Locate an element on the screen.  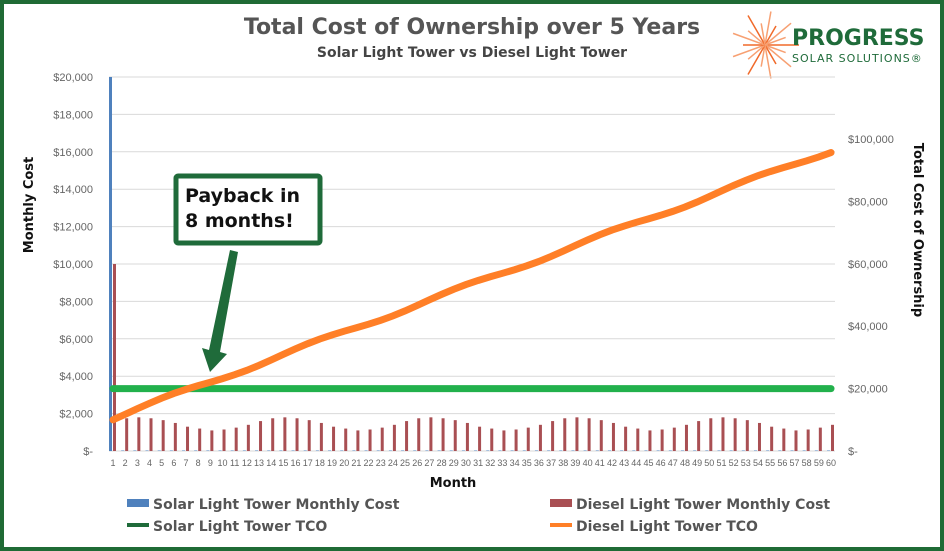
y-tick-label: $16,000 is located at coordinates (73, 153).